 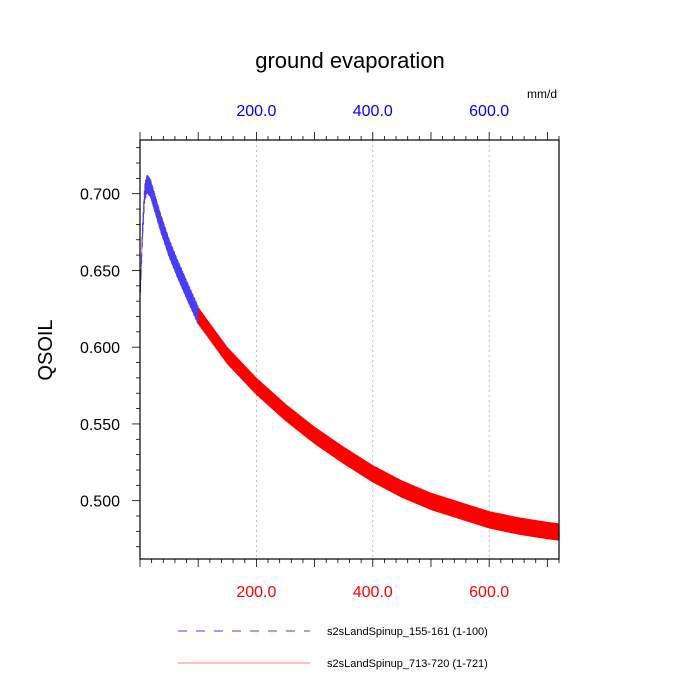 What do you see at coordinates (100, 502) in the screenshot?
I see `y-tick-label: 0.500` at bounding box center [100, 502].